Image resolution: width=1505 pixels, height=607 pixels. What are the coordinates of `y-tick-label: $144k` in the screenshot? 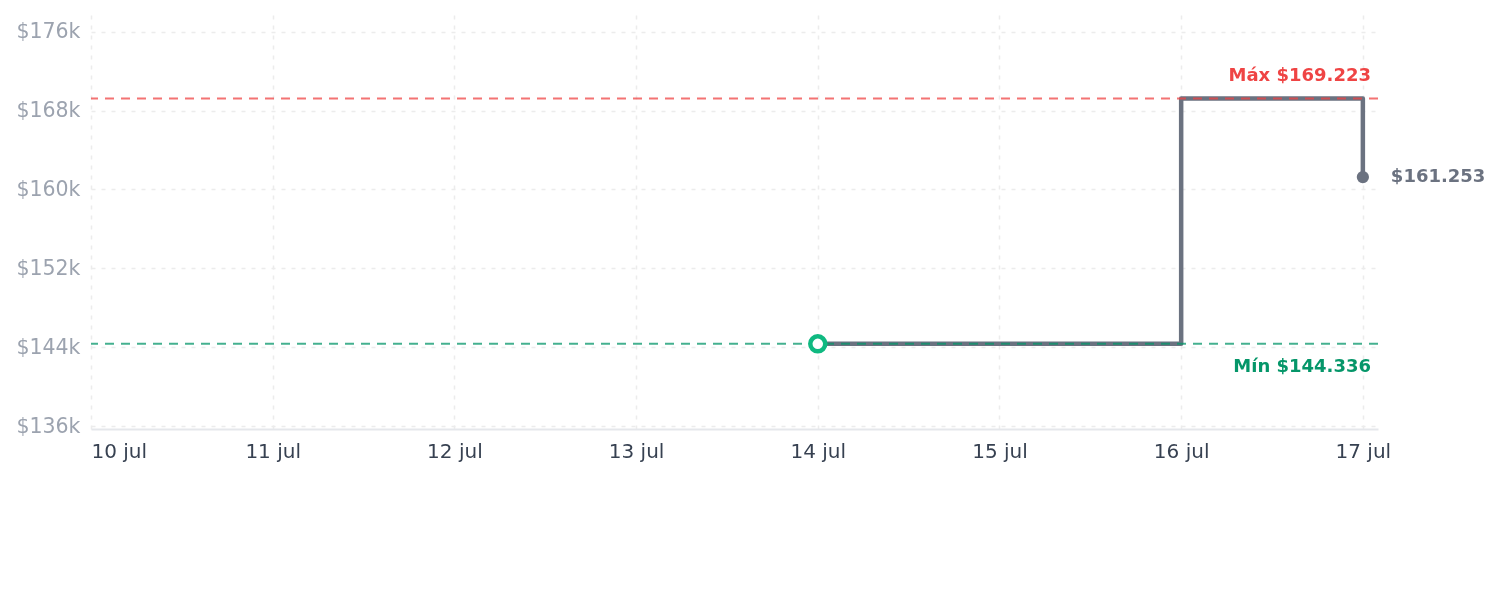 It's located at (48, 346).